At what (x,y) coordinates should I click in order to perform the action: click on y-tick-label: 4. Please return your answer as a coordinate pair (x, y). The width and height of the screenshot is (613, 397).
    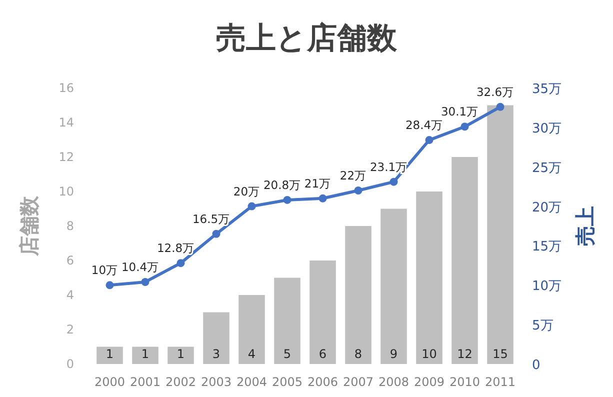
    Looking at the image, I should click on (70, 295).